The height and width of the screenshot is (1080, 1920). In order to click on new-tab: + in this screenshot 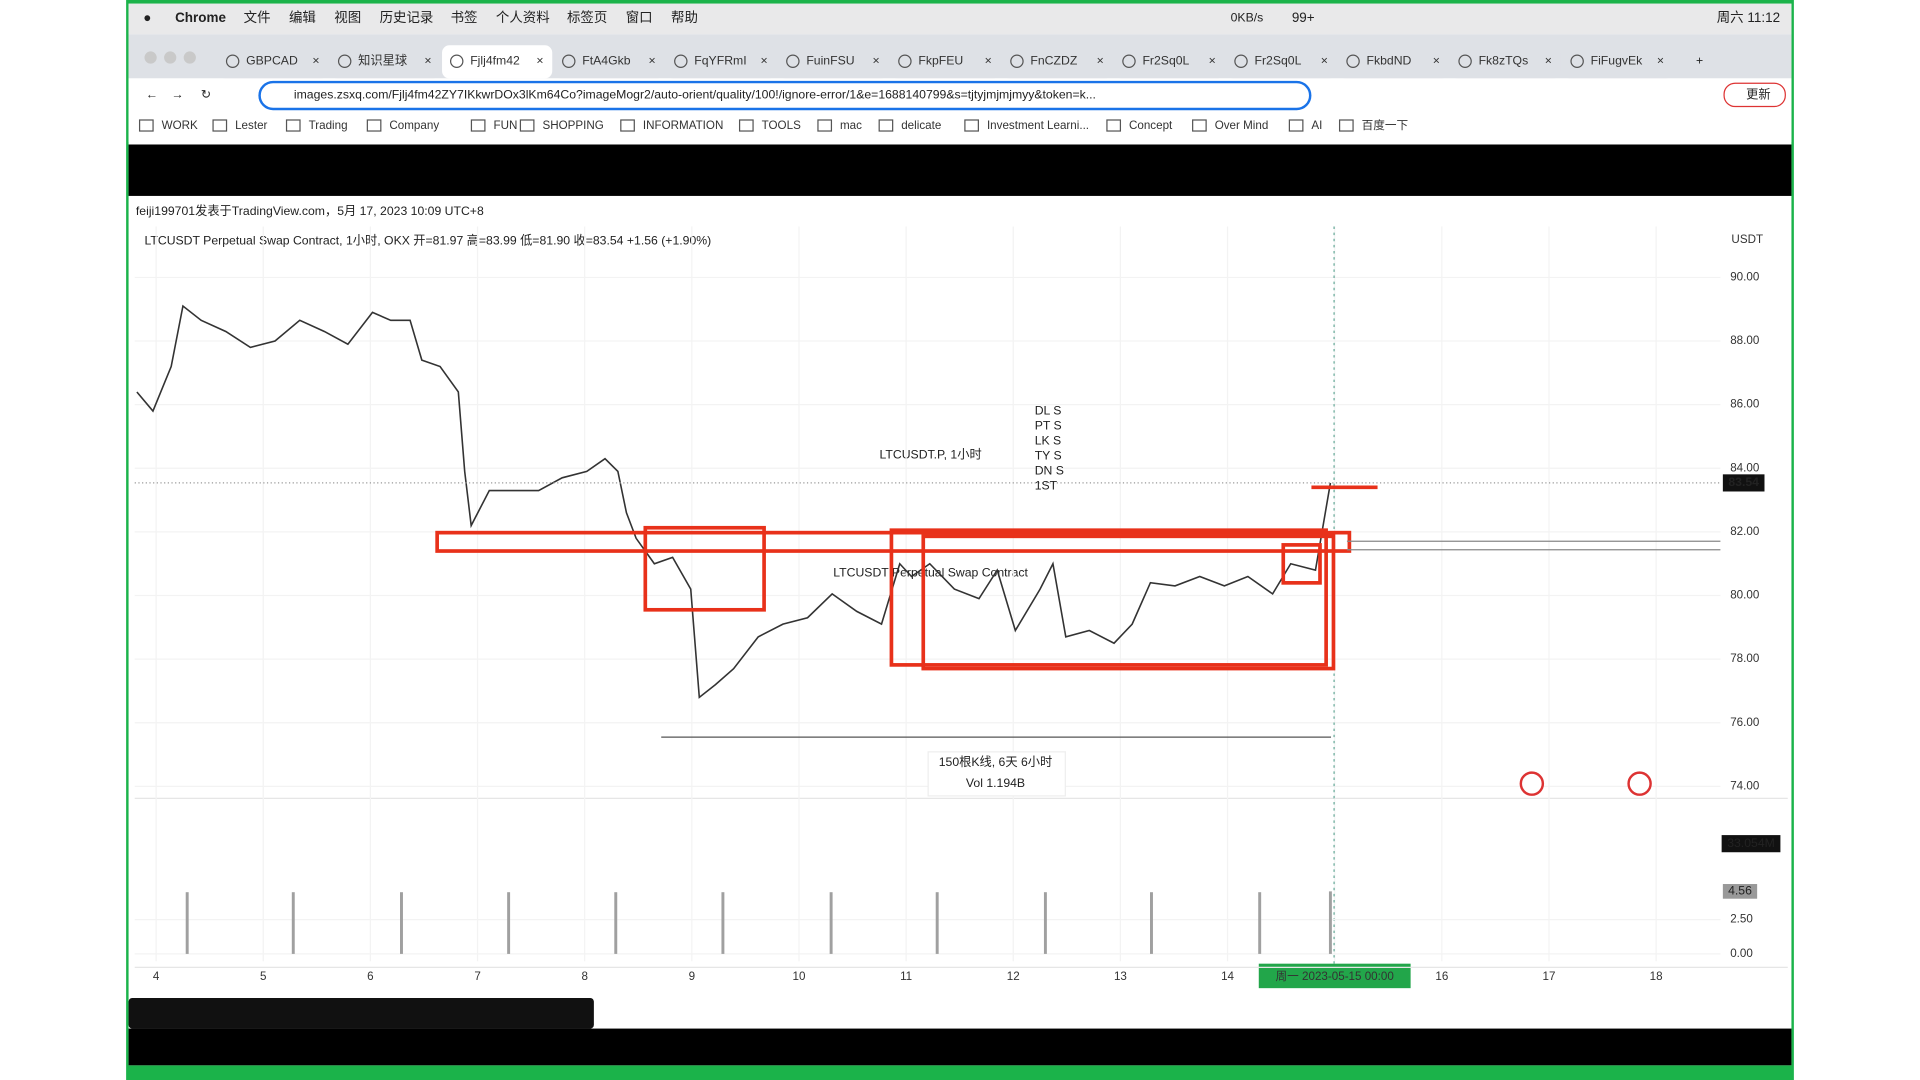, I will do `click(1699, 60)`.